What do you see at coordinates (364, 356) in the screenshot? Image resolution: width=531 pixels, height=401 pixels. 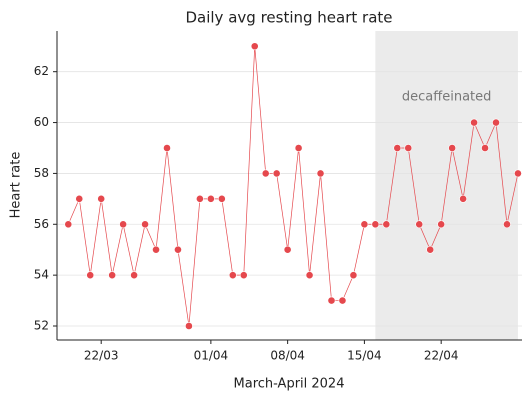 I see `x-tick-label: 15/04` at bounding box center [364, 356].